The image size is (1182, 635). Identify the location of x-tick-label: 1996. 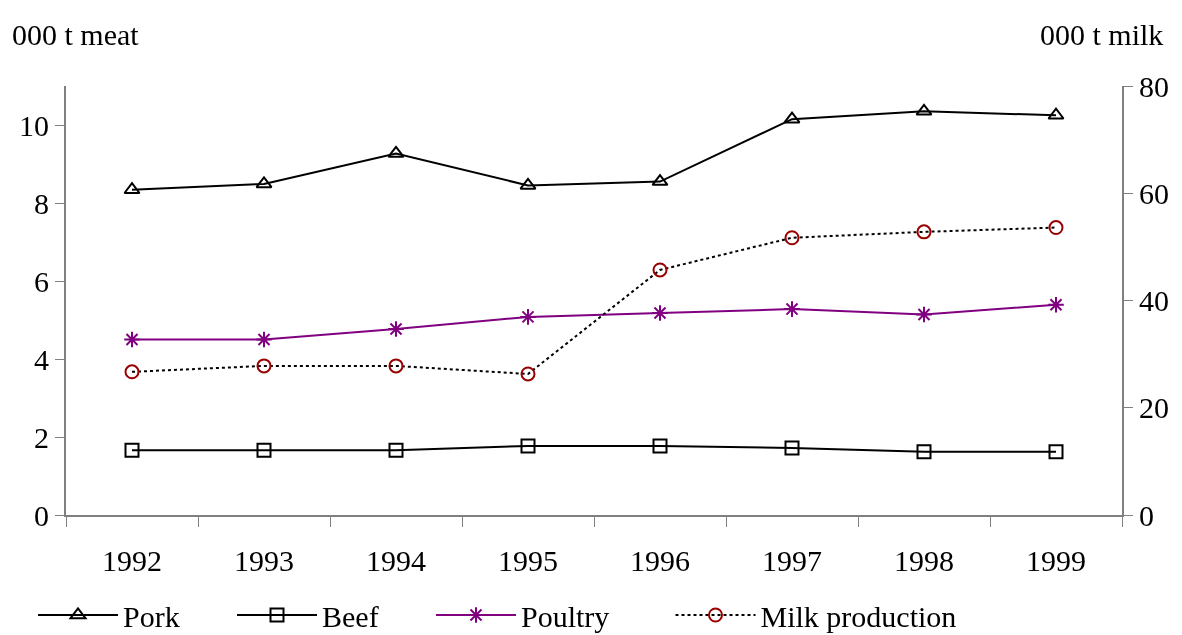
(660, 560).